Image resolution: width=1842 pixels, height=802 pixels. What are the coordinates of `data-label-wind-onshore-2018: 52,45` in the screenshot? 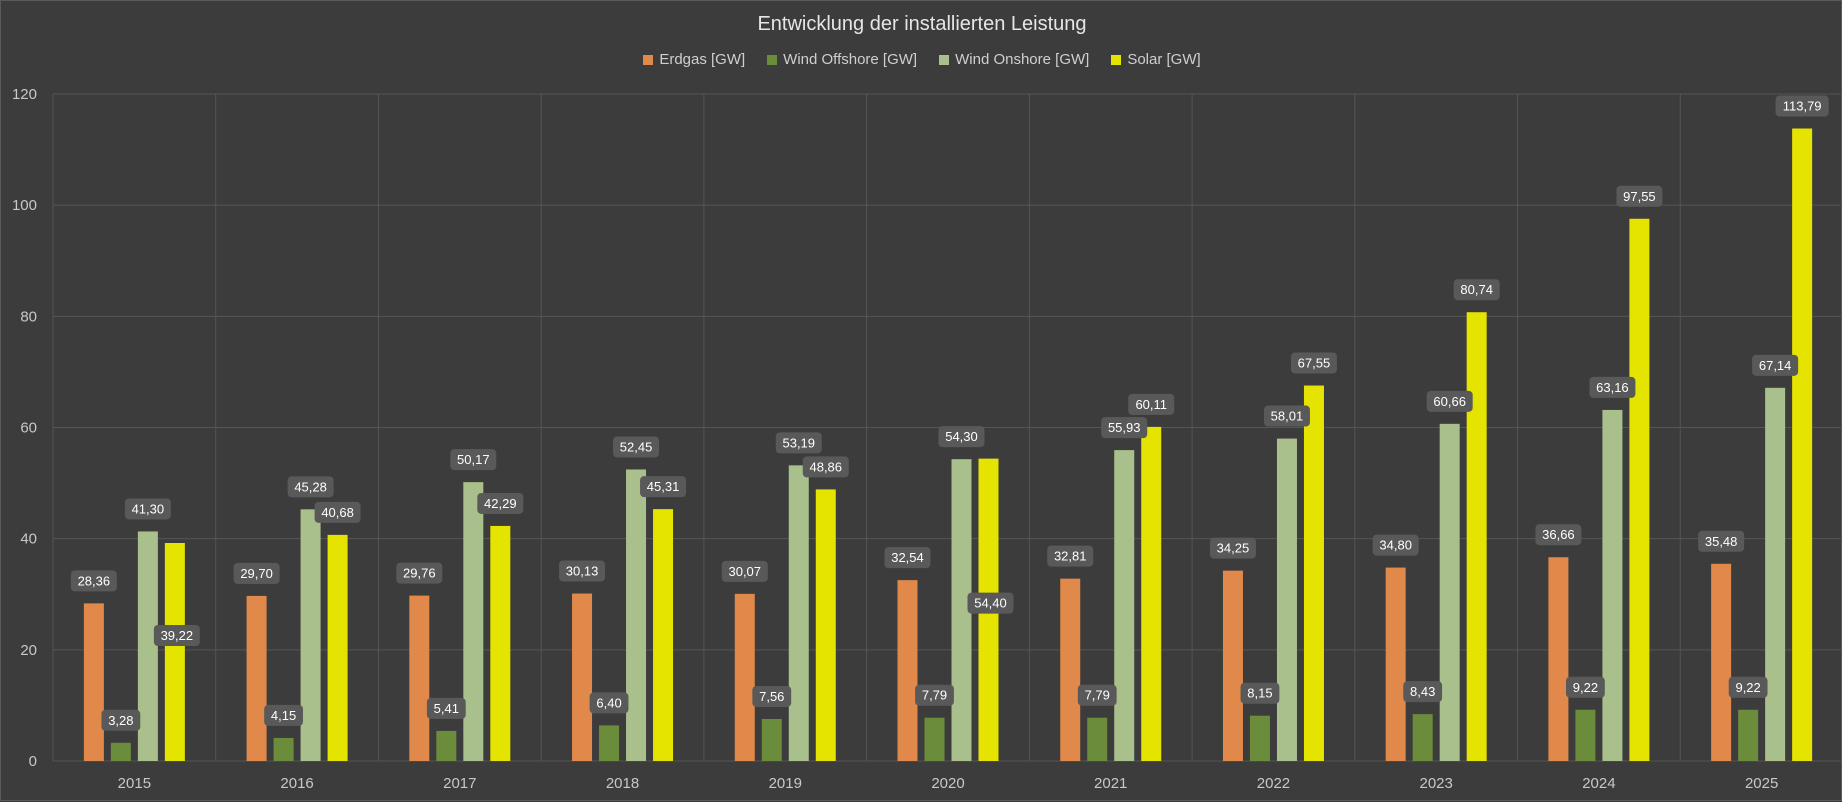 It's located at (636, 446).